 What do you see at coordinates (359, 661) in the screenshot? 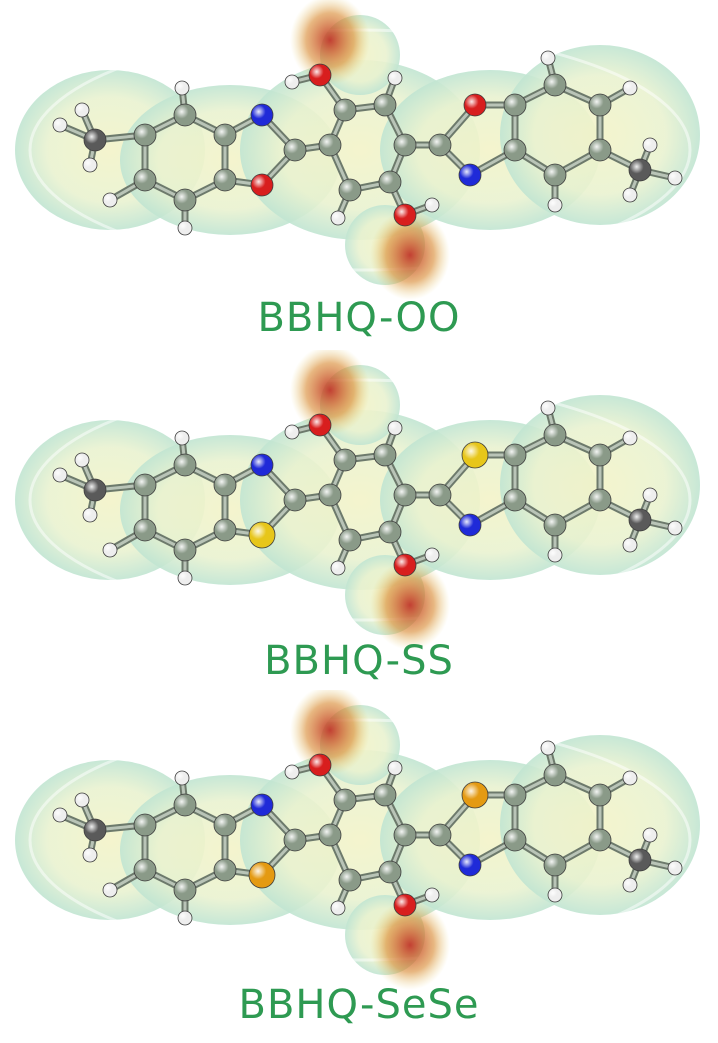
I see `molecule-label-ss: BBHQ-SS` at bounding box center [359, 661].